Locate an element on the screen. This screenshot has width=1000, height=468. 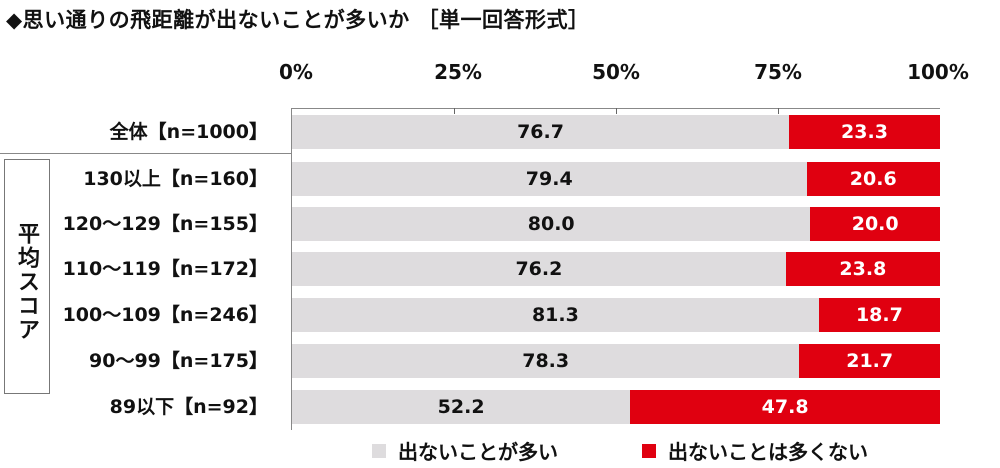
chart-title: ◆思い通りの飛距離が出ないことが多いか ［単一回答形式］ is located at coordinates (298, 20).